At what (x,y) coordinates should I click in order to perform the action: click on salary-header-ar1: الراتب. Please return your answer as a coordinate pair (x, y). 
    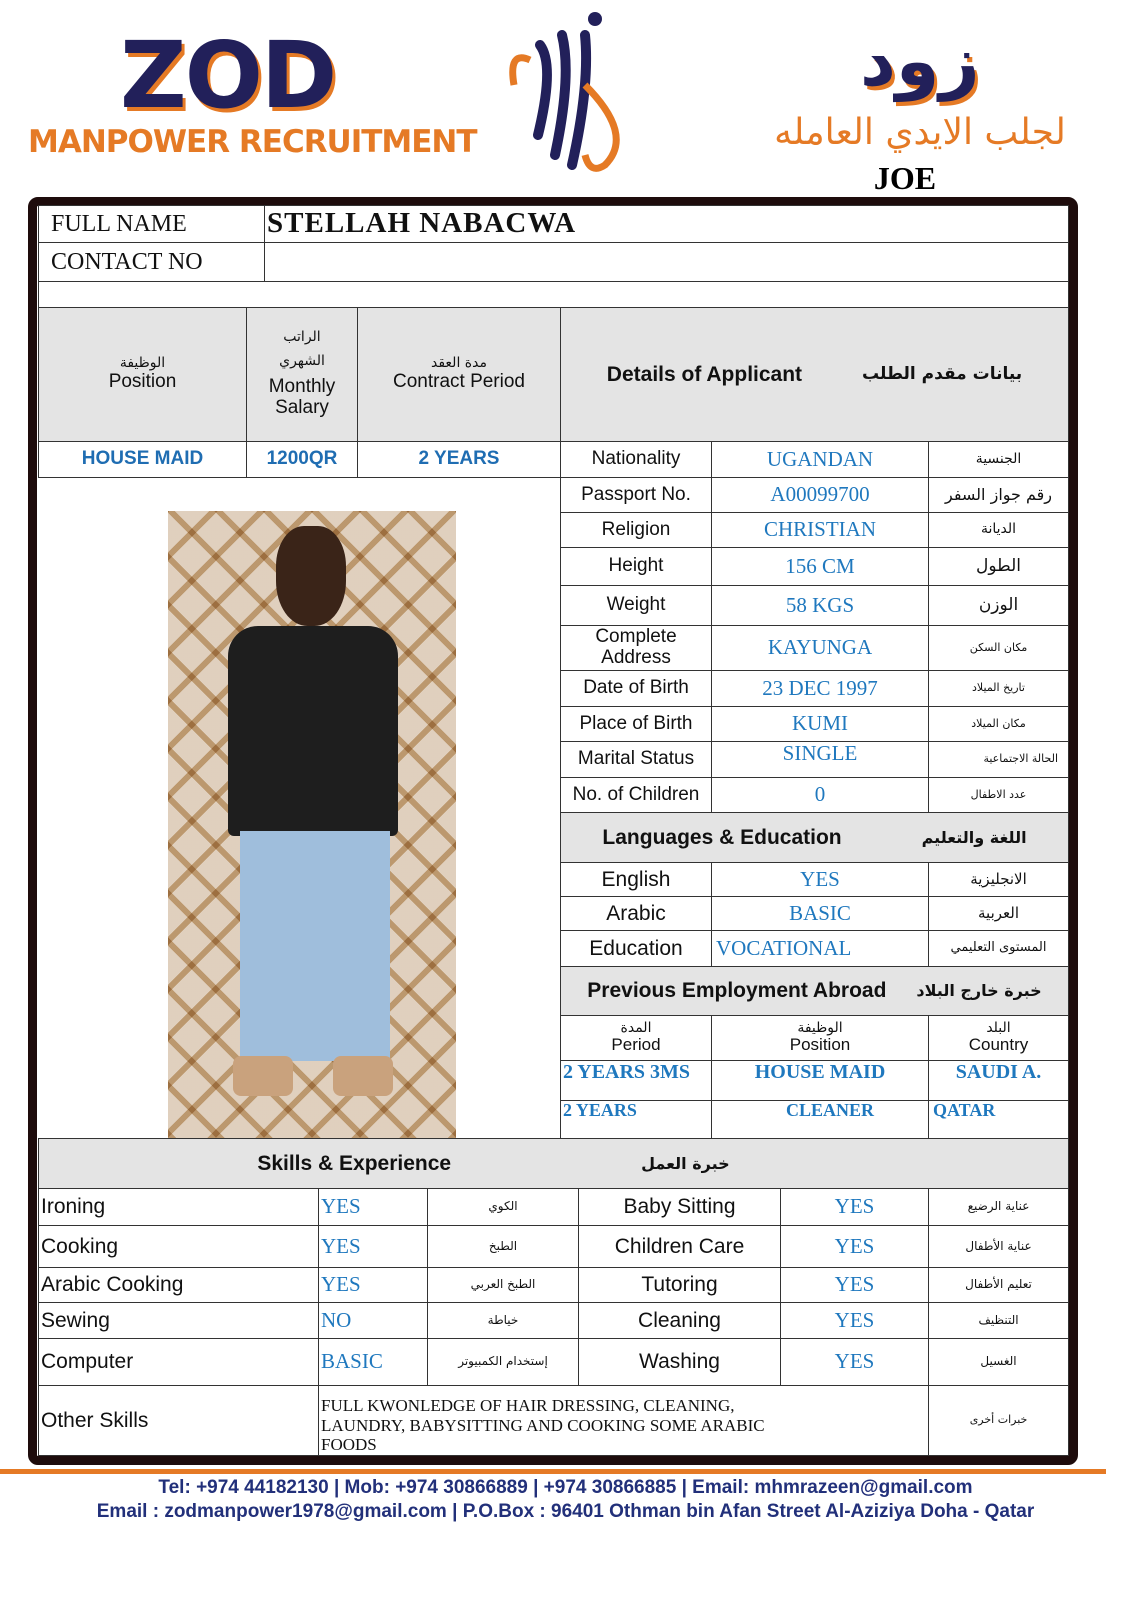
    Looking at the image, I should click on (302, 337).